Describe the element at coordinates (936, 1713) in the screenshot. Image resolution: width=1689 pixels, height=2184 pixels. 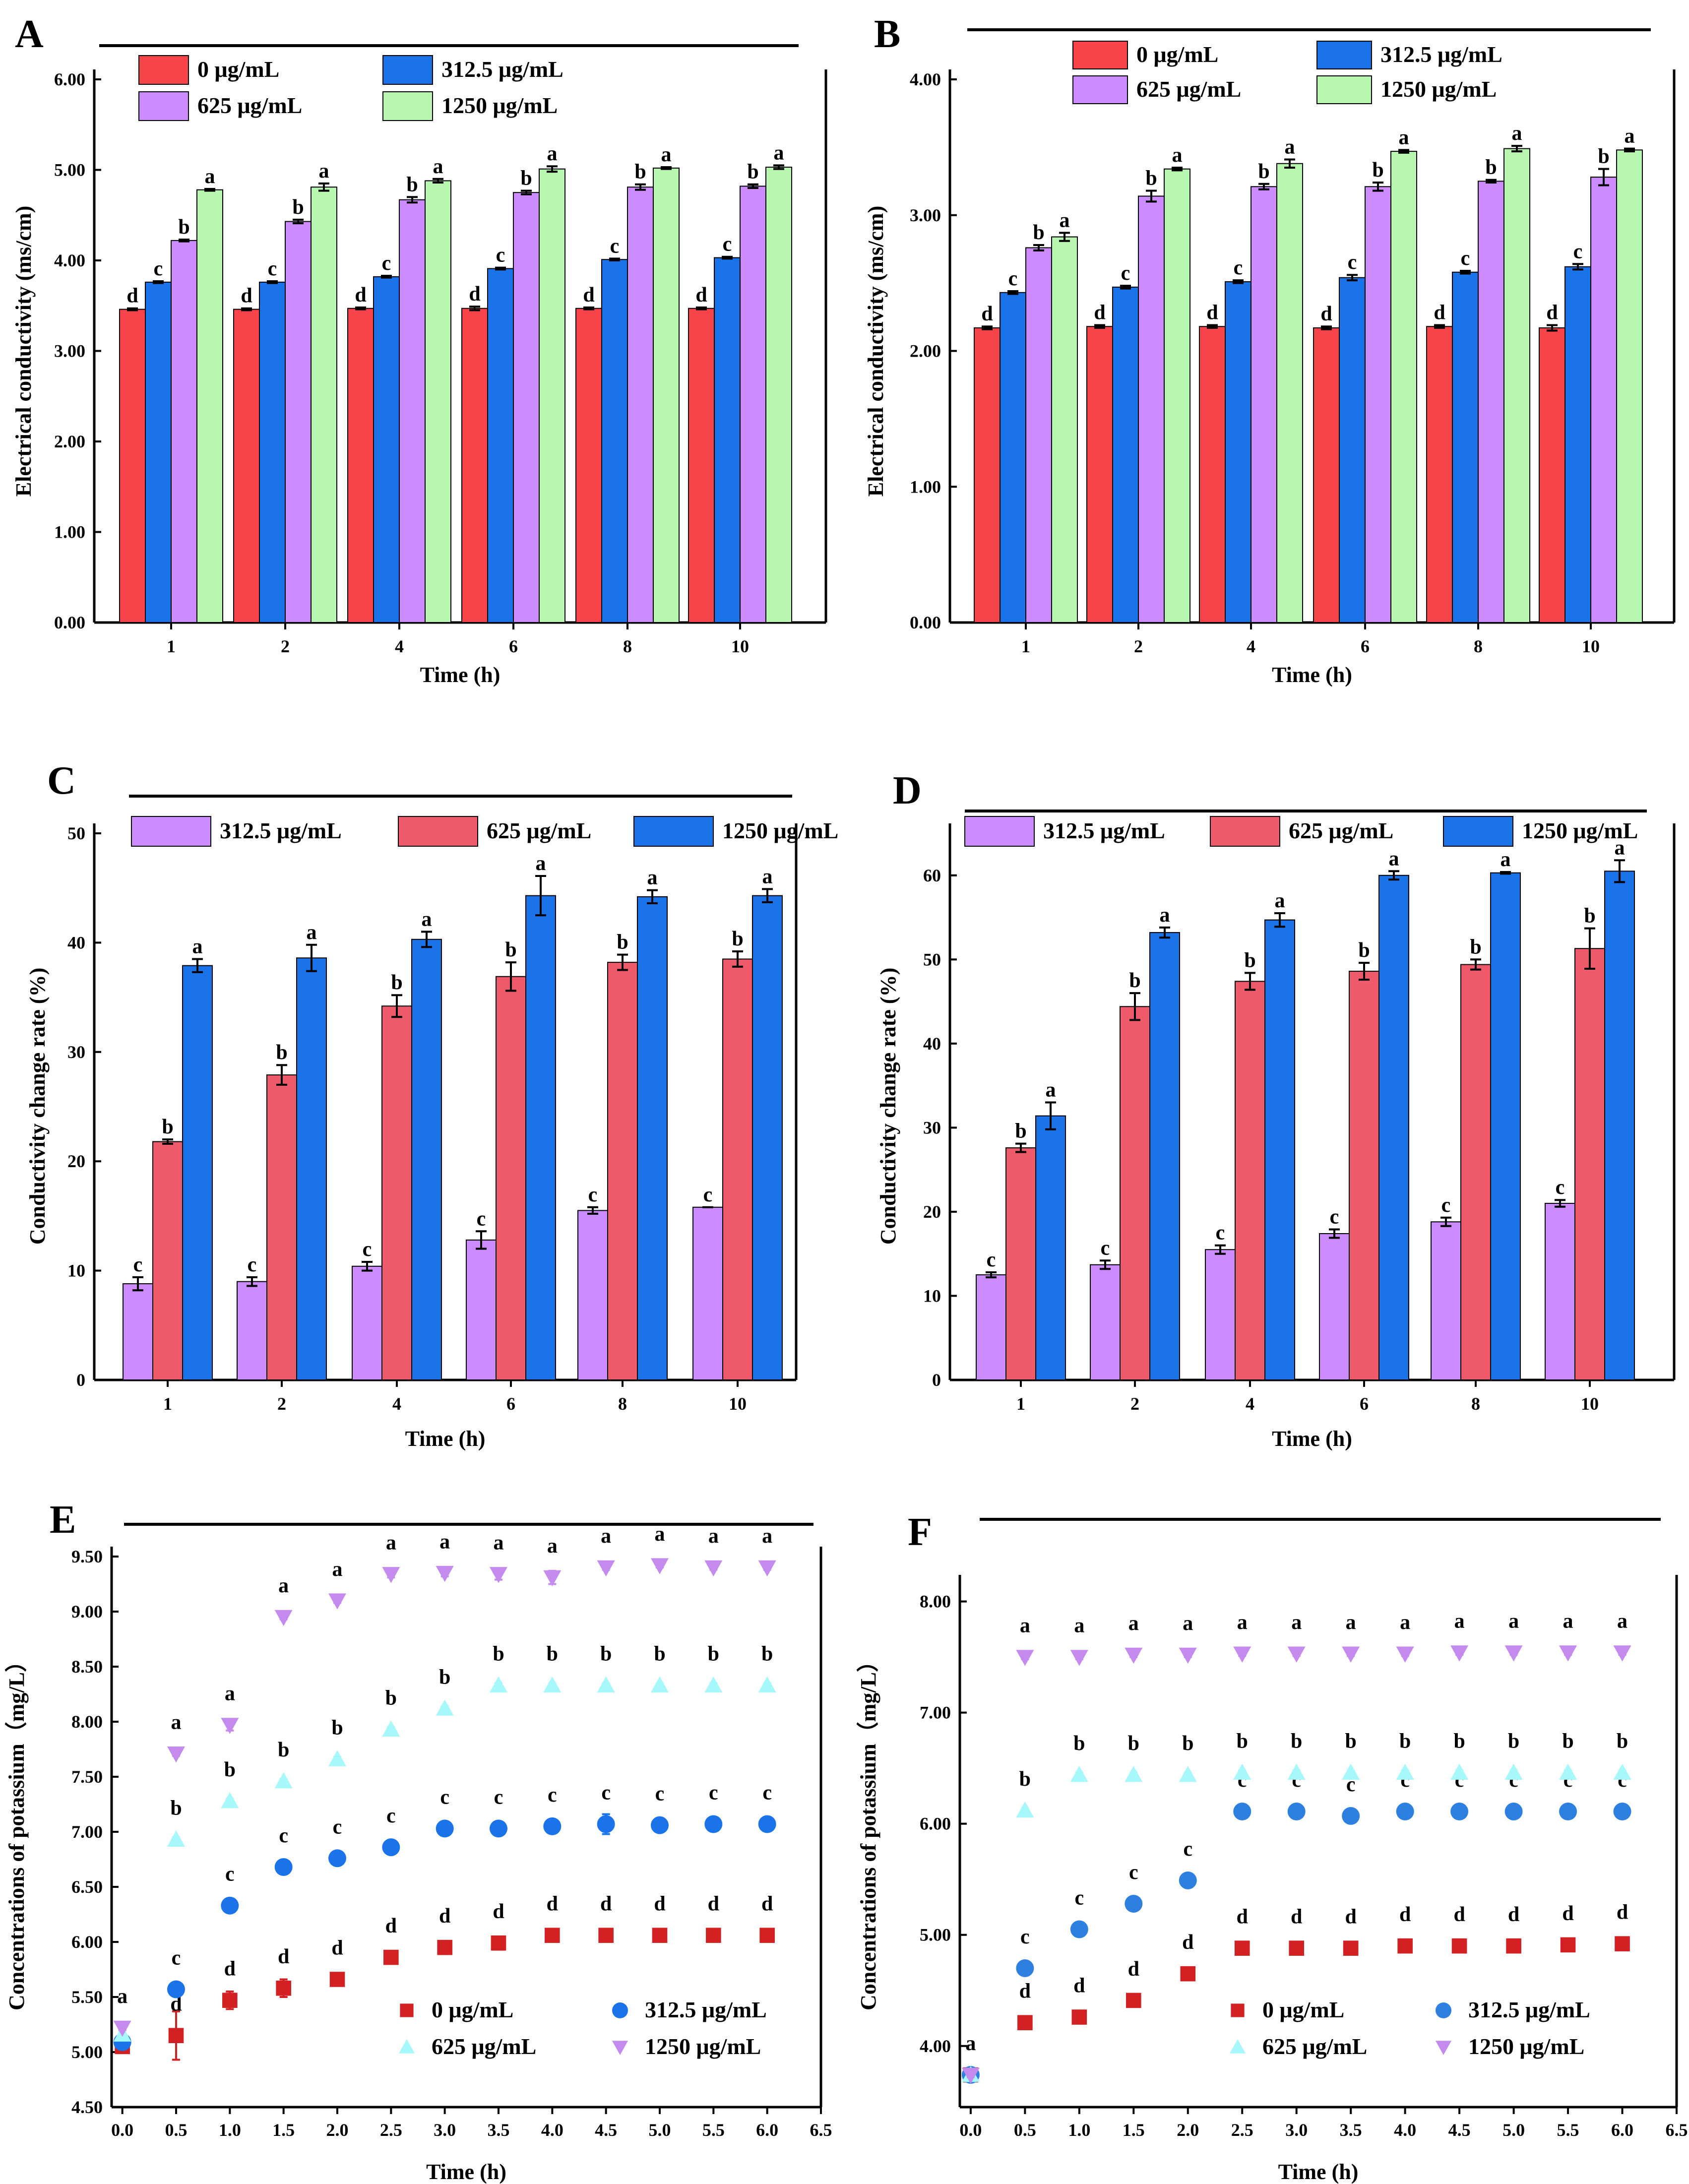
I see `y-tick-label: 7.00` at that location.